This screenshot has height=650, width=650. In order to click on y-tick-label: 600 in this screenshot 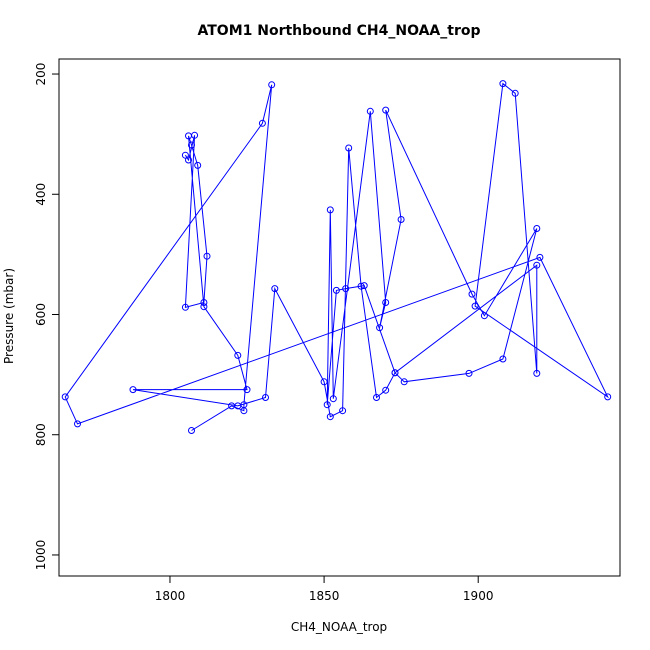, I will do `click(41, 314)`.